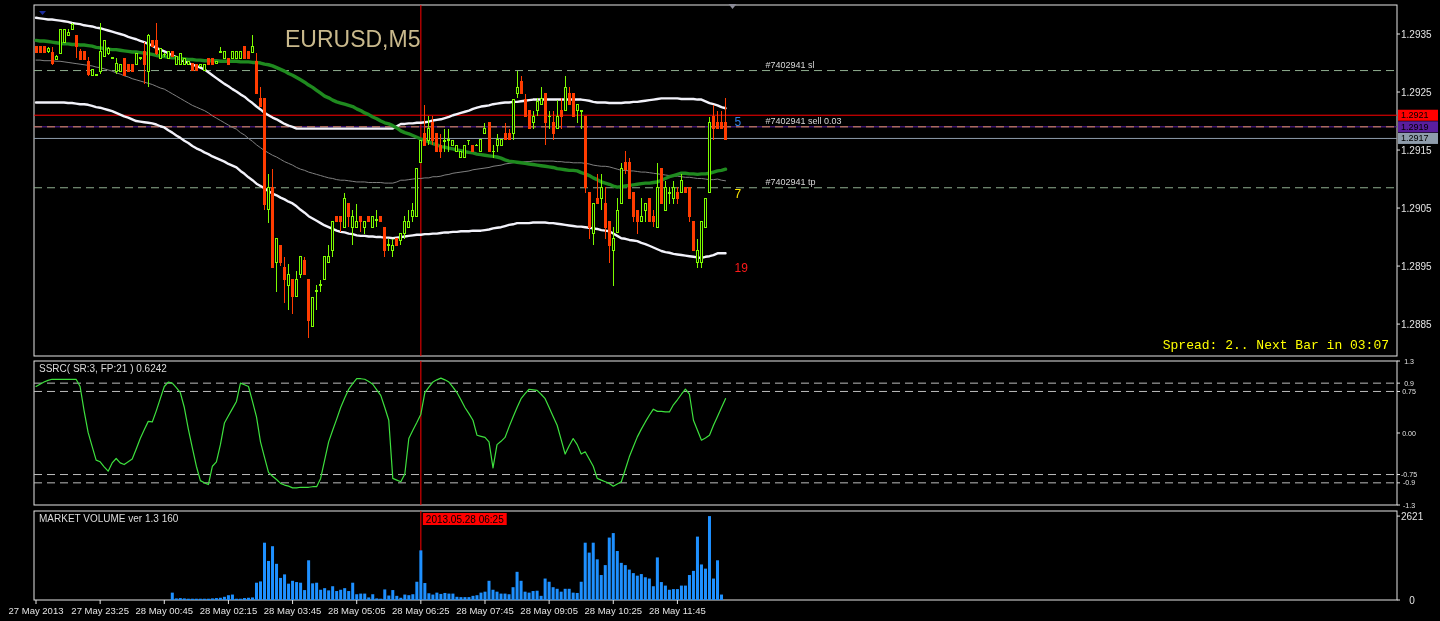  Describe the element at coordinates (109, 518) in the screenshot. I see `chart-title: MARKET VOLUME ver 1.3 160` at that location.